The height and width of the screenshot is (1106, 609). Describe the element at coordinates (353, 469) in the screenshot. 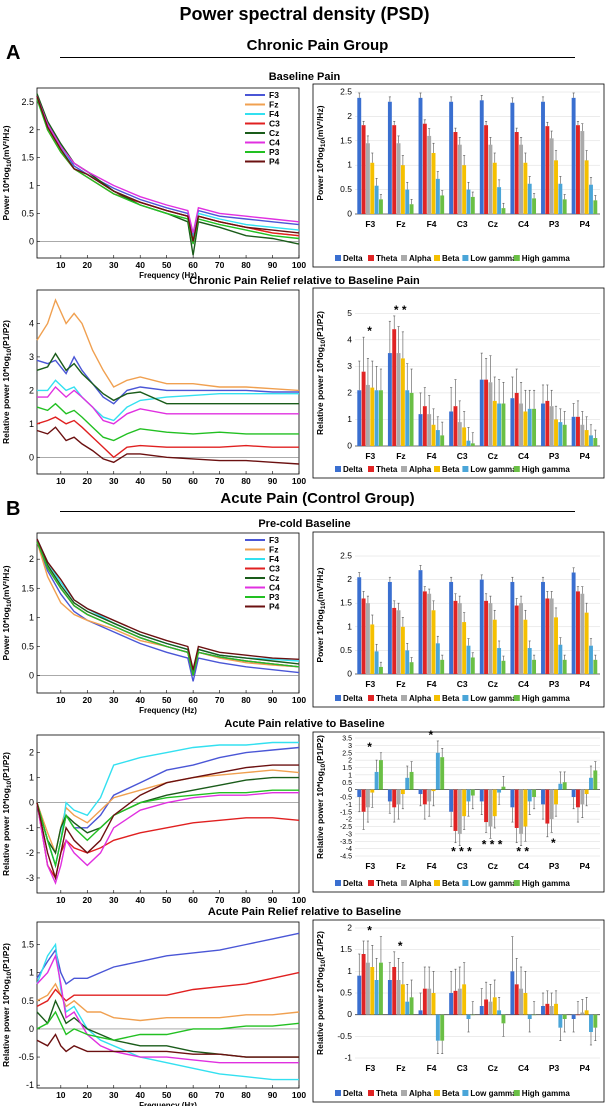

I see `bar-A2-bar-legend-label: Delta` at that location.